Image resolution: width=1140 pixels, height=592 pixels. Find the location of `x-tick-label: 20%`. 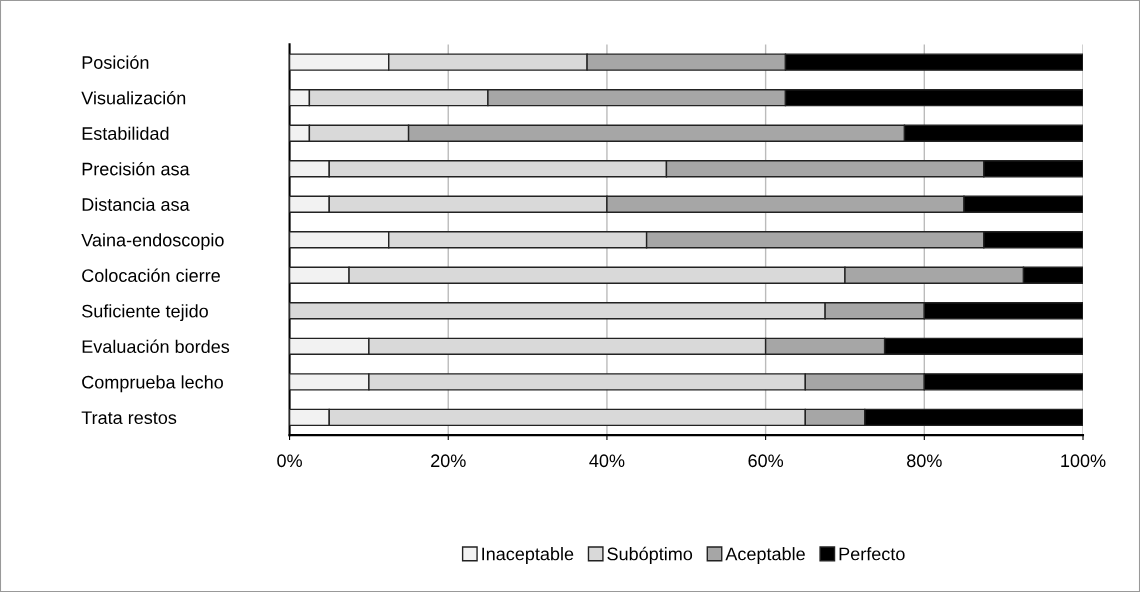

x-tick-label: 20% is located at coordinates (448, 461).